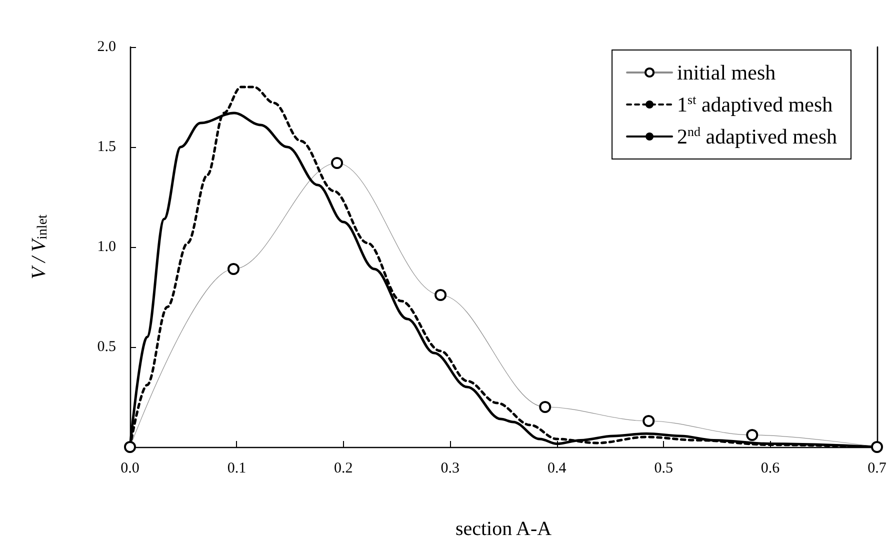  What do you see at coordinates (106, 247) in the screenshot?
I see `y-tick-label: 1.0` at bounding box center [106, 247].